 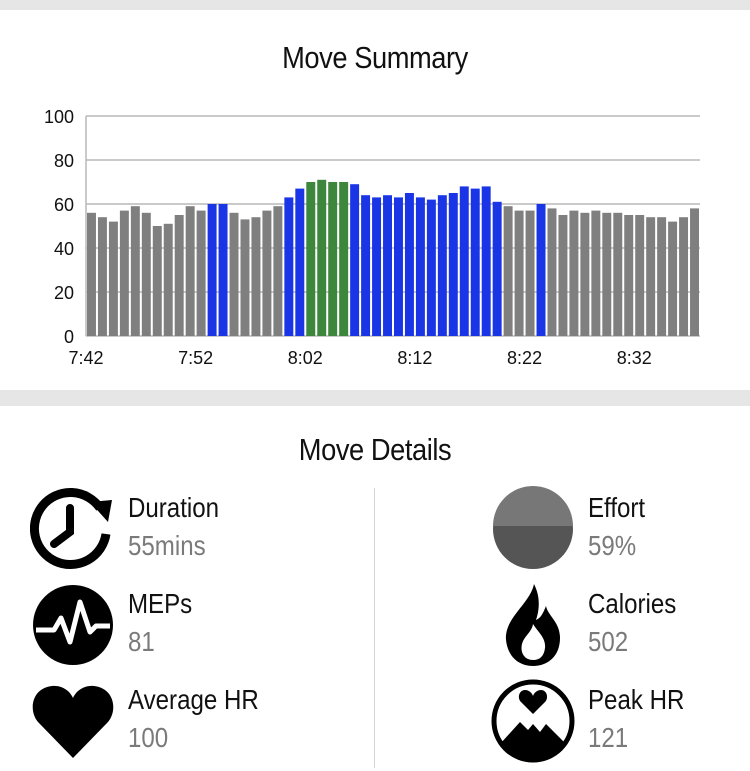 I want to click on move-summary-title: Move Summary, so click(x=375, y=57).